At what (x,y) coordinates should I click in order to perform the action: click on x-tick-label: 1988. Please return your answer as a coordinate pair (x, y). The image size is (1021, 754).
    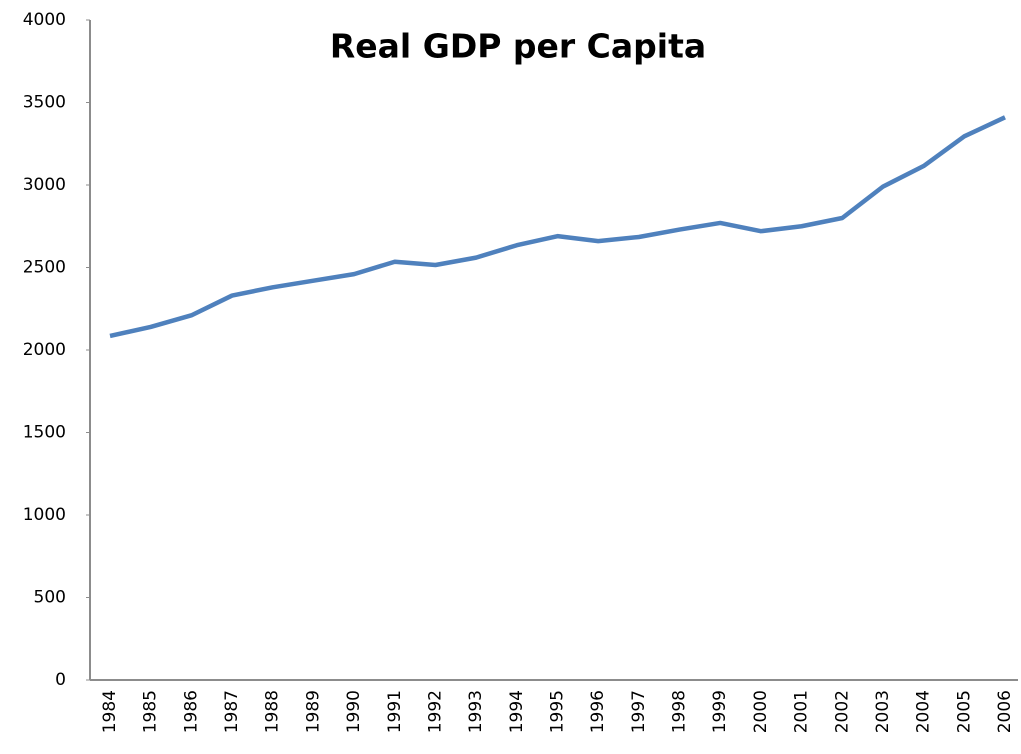
    Looking at the image, I should click on (273, 711).